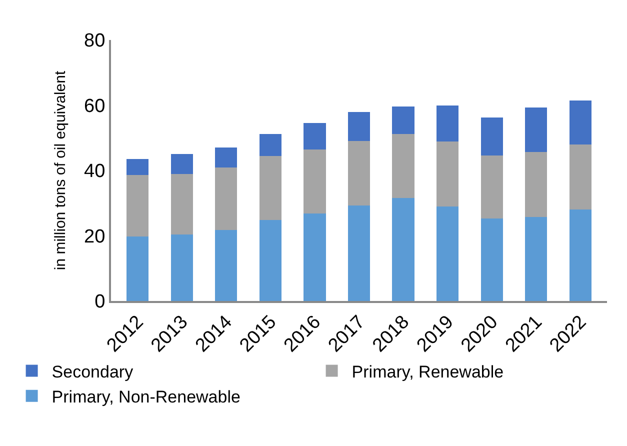  What do you see at coordinates (146, 396) in the screenshot?
I see `legend-label: Primary, Non-Renewable` at bounding box center [146, 396].